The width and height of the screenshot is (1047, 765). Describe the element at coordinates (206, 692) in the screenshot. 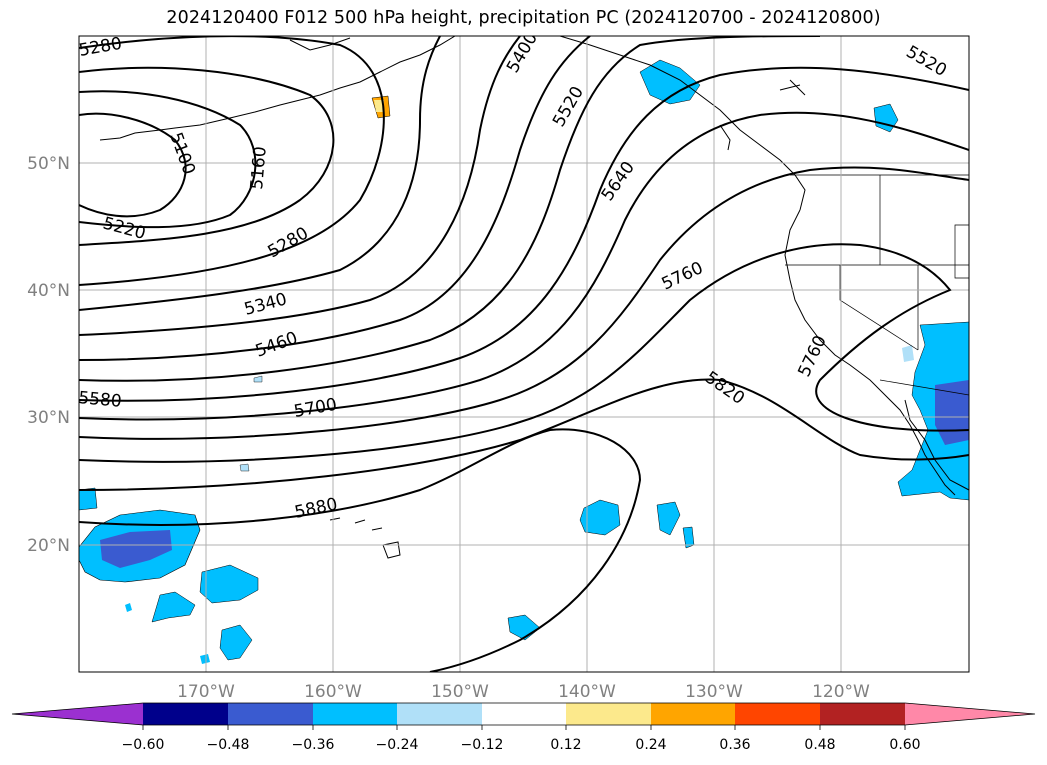

I see `lon-label-170w: 170°W` at that location.